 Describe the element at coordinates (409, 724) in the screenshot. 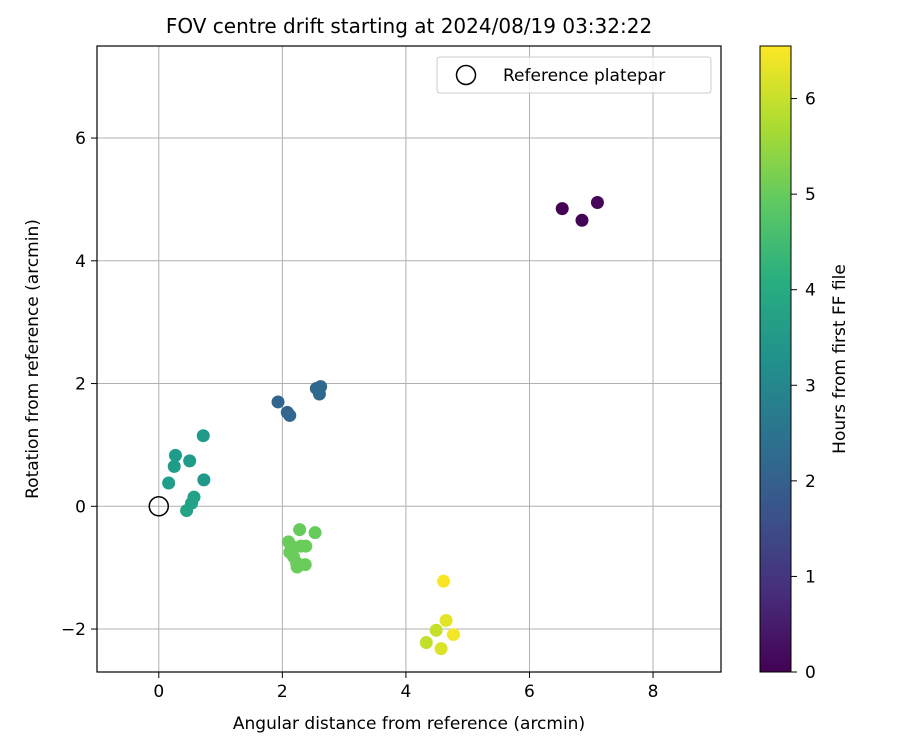

I see `x-axis-label: Angular distance from reference (arcmin)` at that location.